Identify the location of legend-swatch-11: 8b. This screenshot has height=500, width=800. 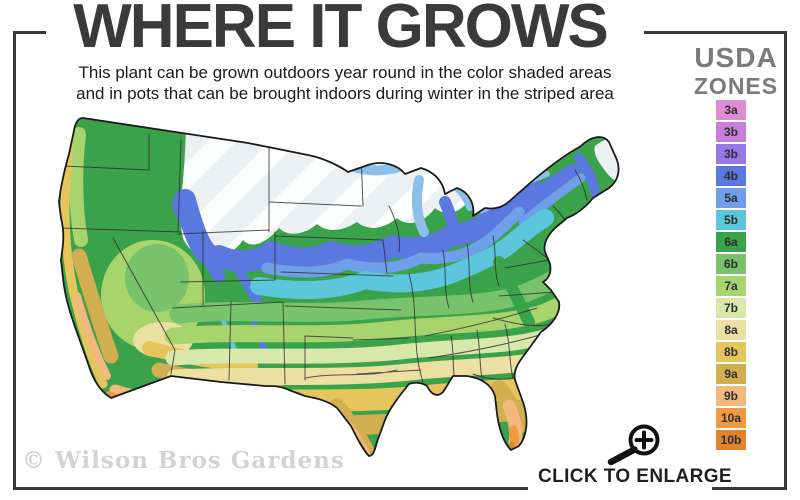
(731, 352).